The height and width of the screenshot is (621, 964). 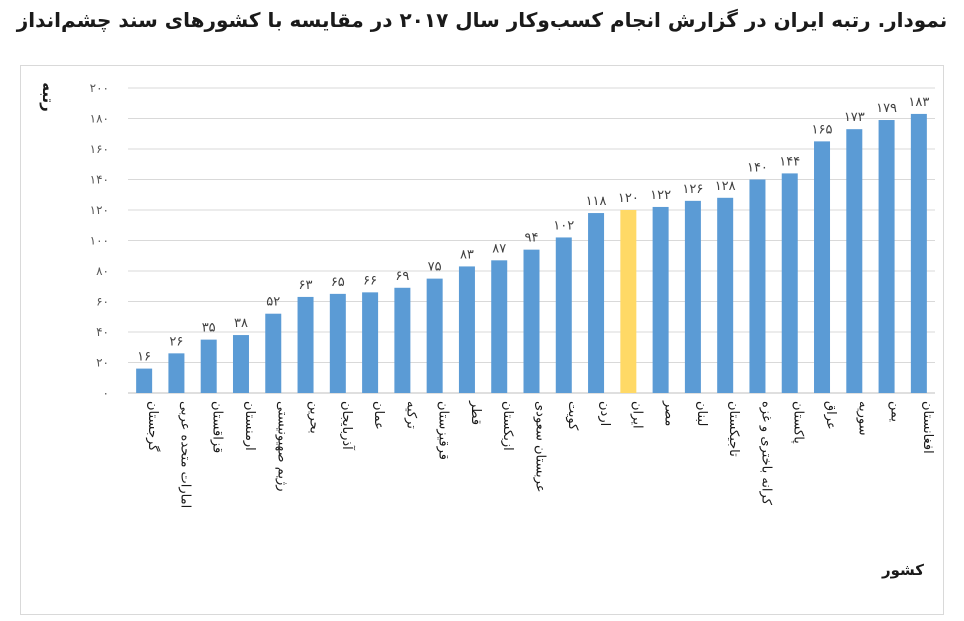 What do you see at coordinates (184, 454) in the screenshot?
I see `category-label: امارات متحده عربی` at bounding box center [184, 454].